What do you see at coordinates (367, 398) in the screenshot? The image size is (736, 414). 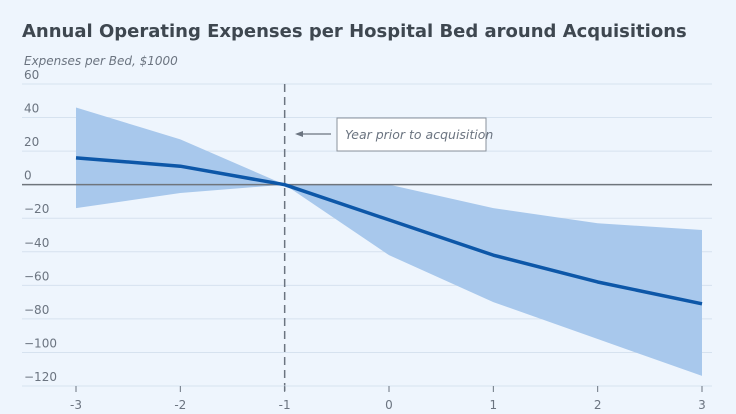 I see `x-axis: -3 -2 -1 0 1 2 3` at bounding box center [367, 398].